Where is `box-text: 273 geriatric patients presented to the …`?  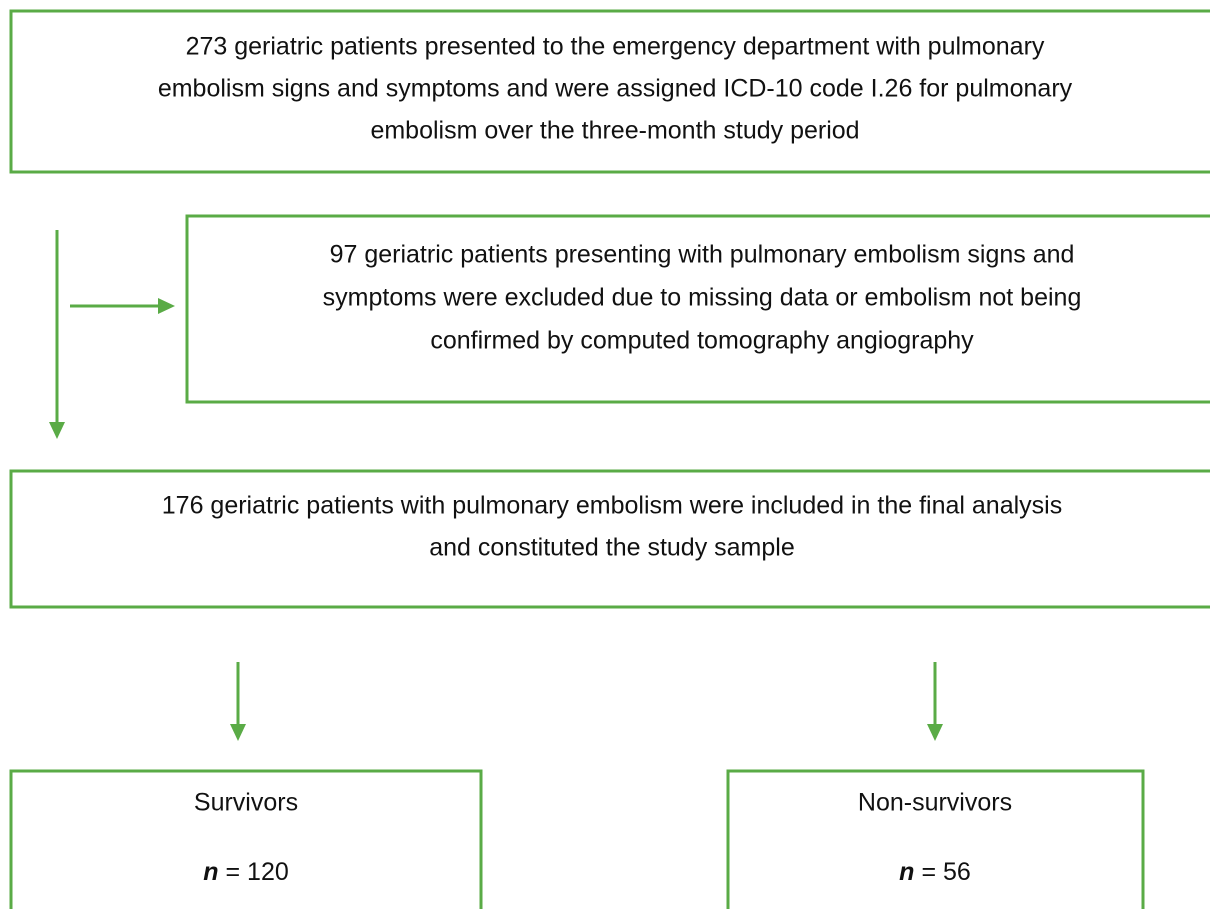
box-text: 273 geriatric patients presented to the … is located at coordinates (615, 47).